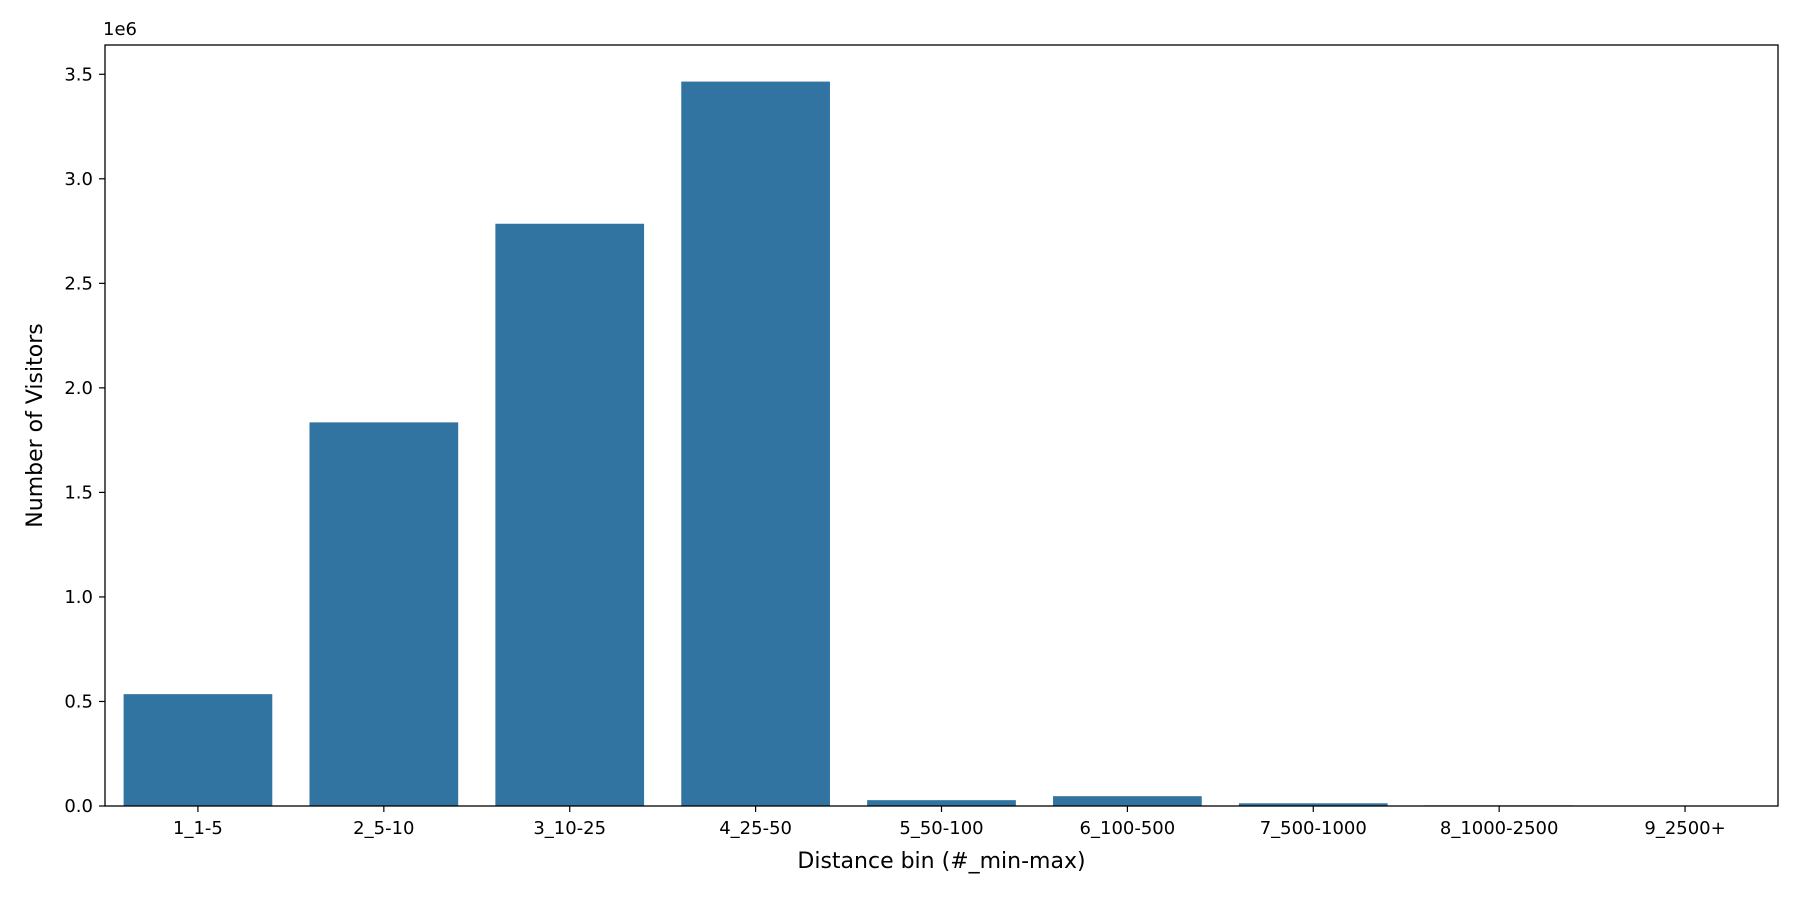 Image resolution: width=1800 pixels, height=900 pixels. Describe the element at coordinates (78, 283) in the screenshot. I see `y-tick-label: 2.5` at that location.